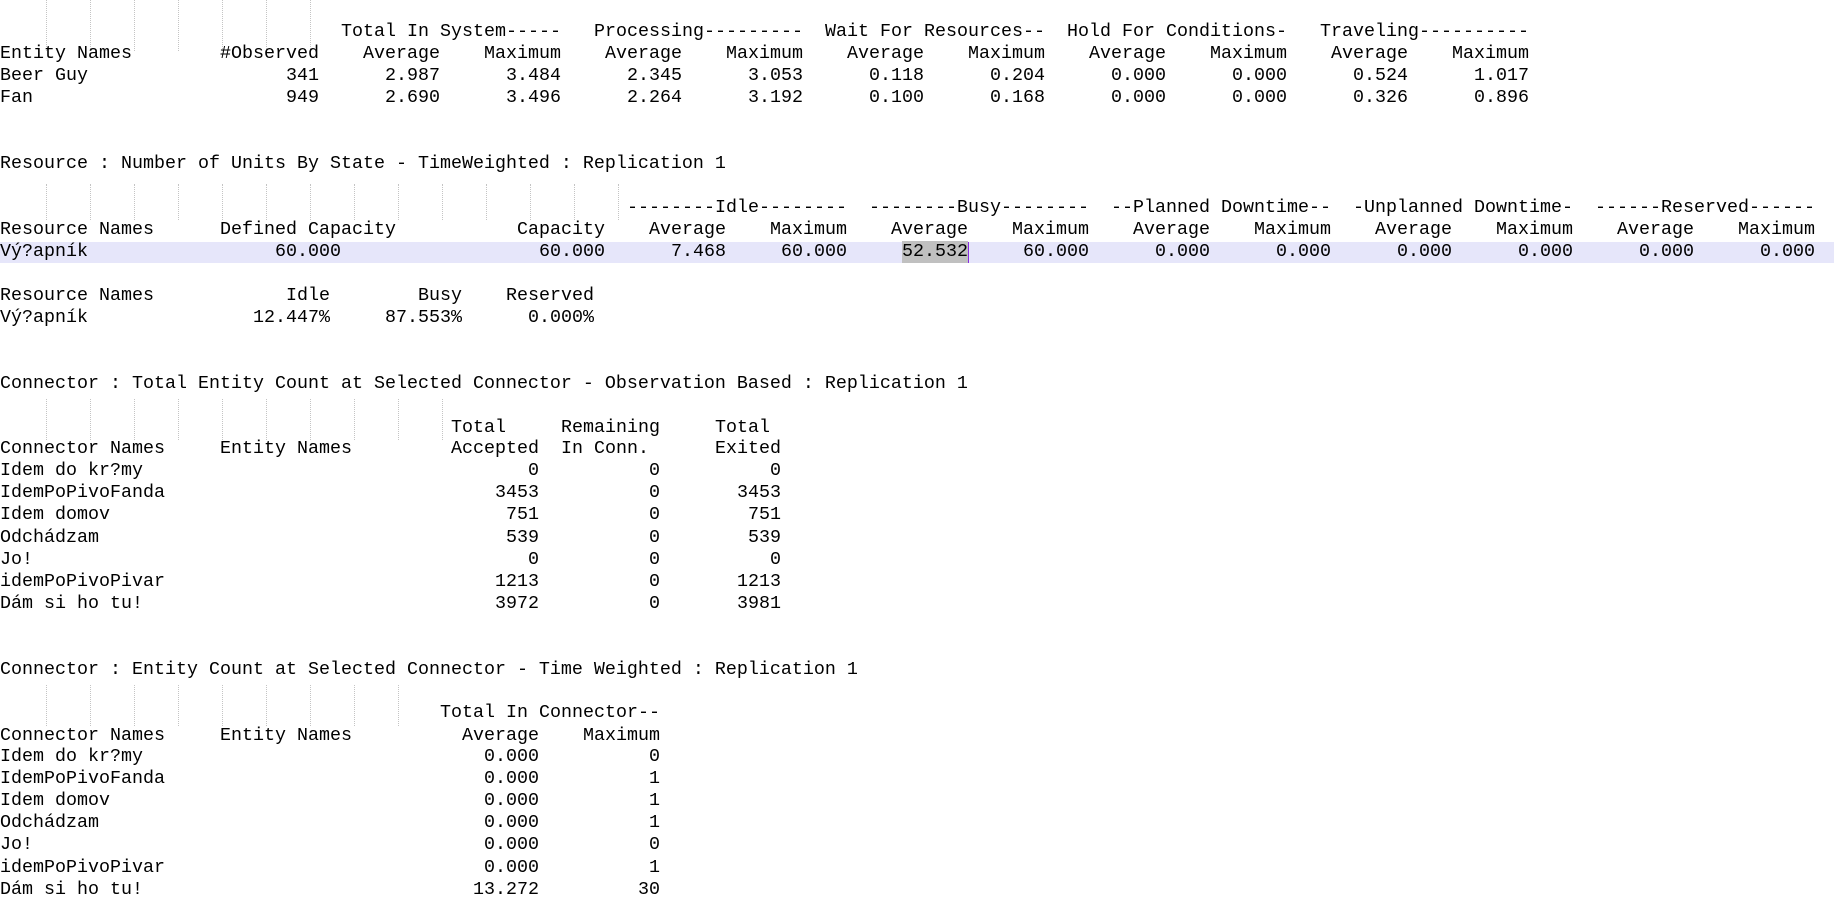 The image size is (1834, 915). Describe the element at coordinates (654, 800) in the screenshot. I see `table-cell: 1` at that location.